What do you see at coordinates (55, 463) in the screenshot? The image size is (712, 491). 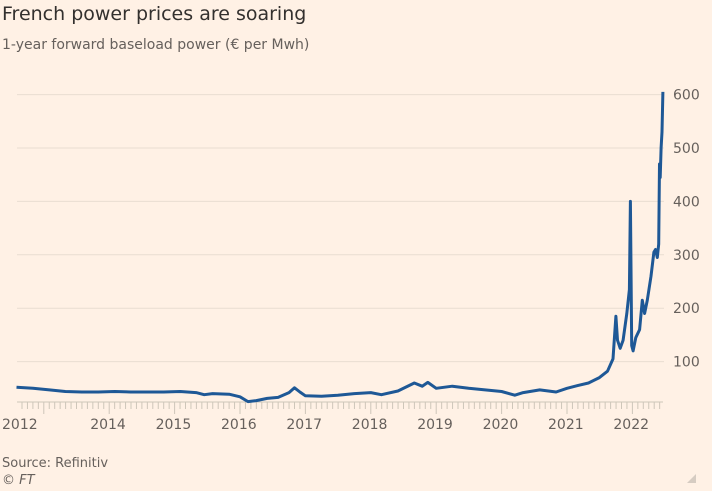 I see `source-note: Source: Refinitiv` at bounding box center [55, 463].